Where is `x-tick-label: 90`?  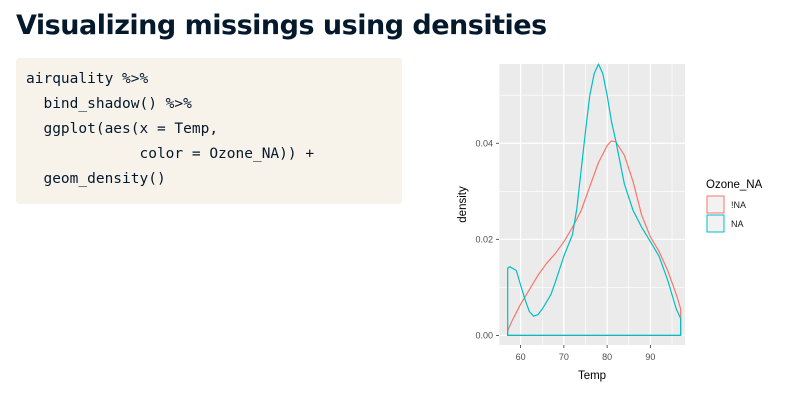 x-tick-label: 90 is located at coordinates (650, 357).